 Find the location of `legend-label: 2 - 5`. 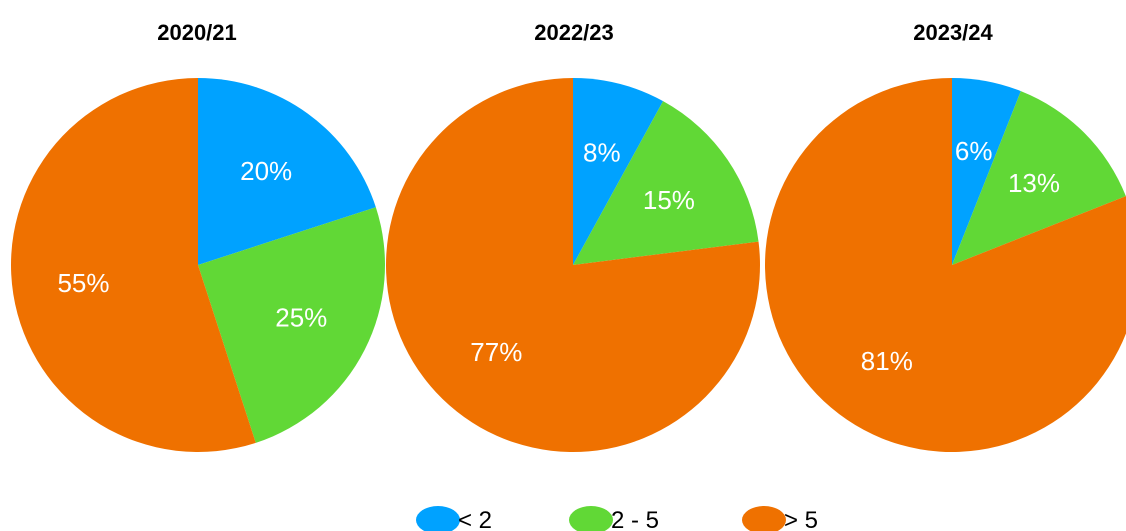

legend-label: 2 - 5 is located at coordinates (635, 519).